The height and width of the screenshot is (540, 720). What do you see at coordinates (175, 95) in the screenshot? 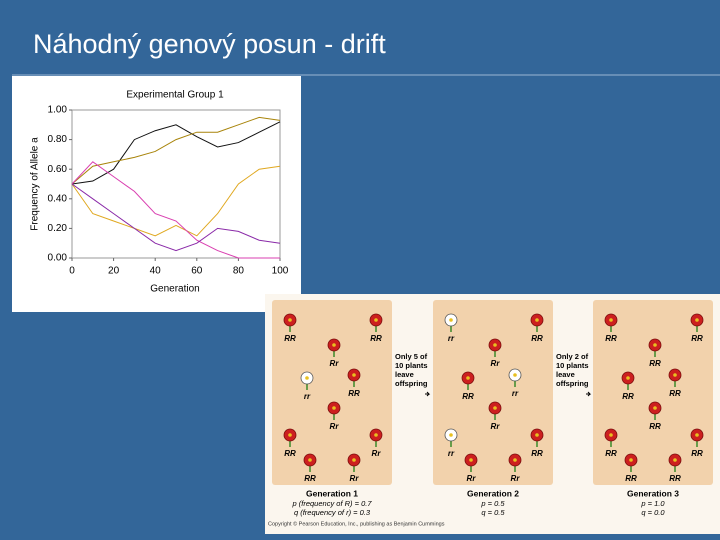
I see `chart-title: Experimental Group 1` at bounding box center [175, 95].